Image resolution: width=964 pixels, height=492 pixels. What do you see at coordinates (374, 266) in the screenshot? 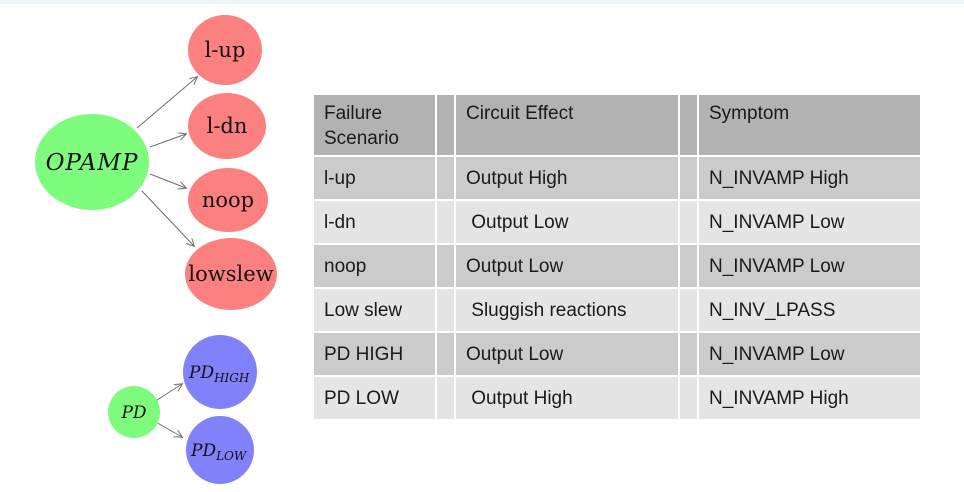
I see `cell-scenario: noop` at bounding box center [374, 266].